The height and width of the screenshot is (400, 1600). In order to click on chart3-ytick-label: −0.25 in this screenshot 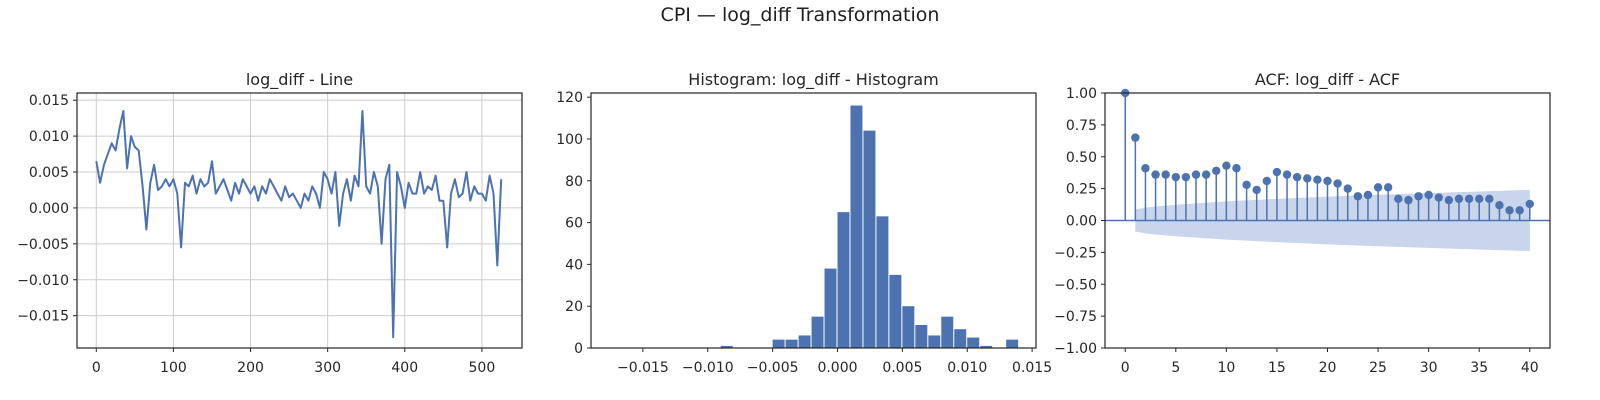, I will do `click(1075, 253)`.